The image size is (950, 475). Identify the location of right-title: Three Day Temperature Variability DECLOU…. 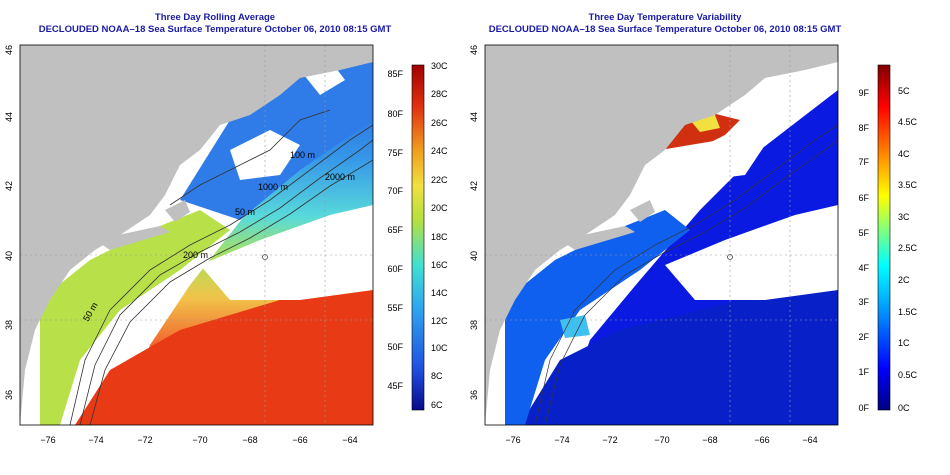
(665, 24).